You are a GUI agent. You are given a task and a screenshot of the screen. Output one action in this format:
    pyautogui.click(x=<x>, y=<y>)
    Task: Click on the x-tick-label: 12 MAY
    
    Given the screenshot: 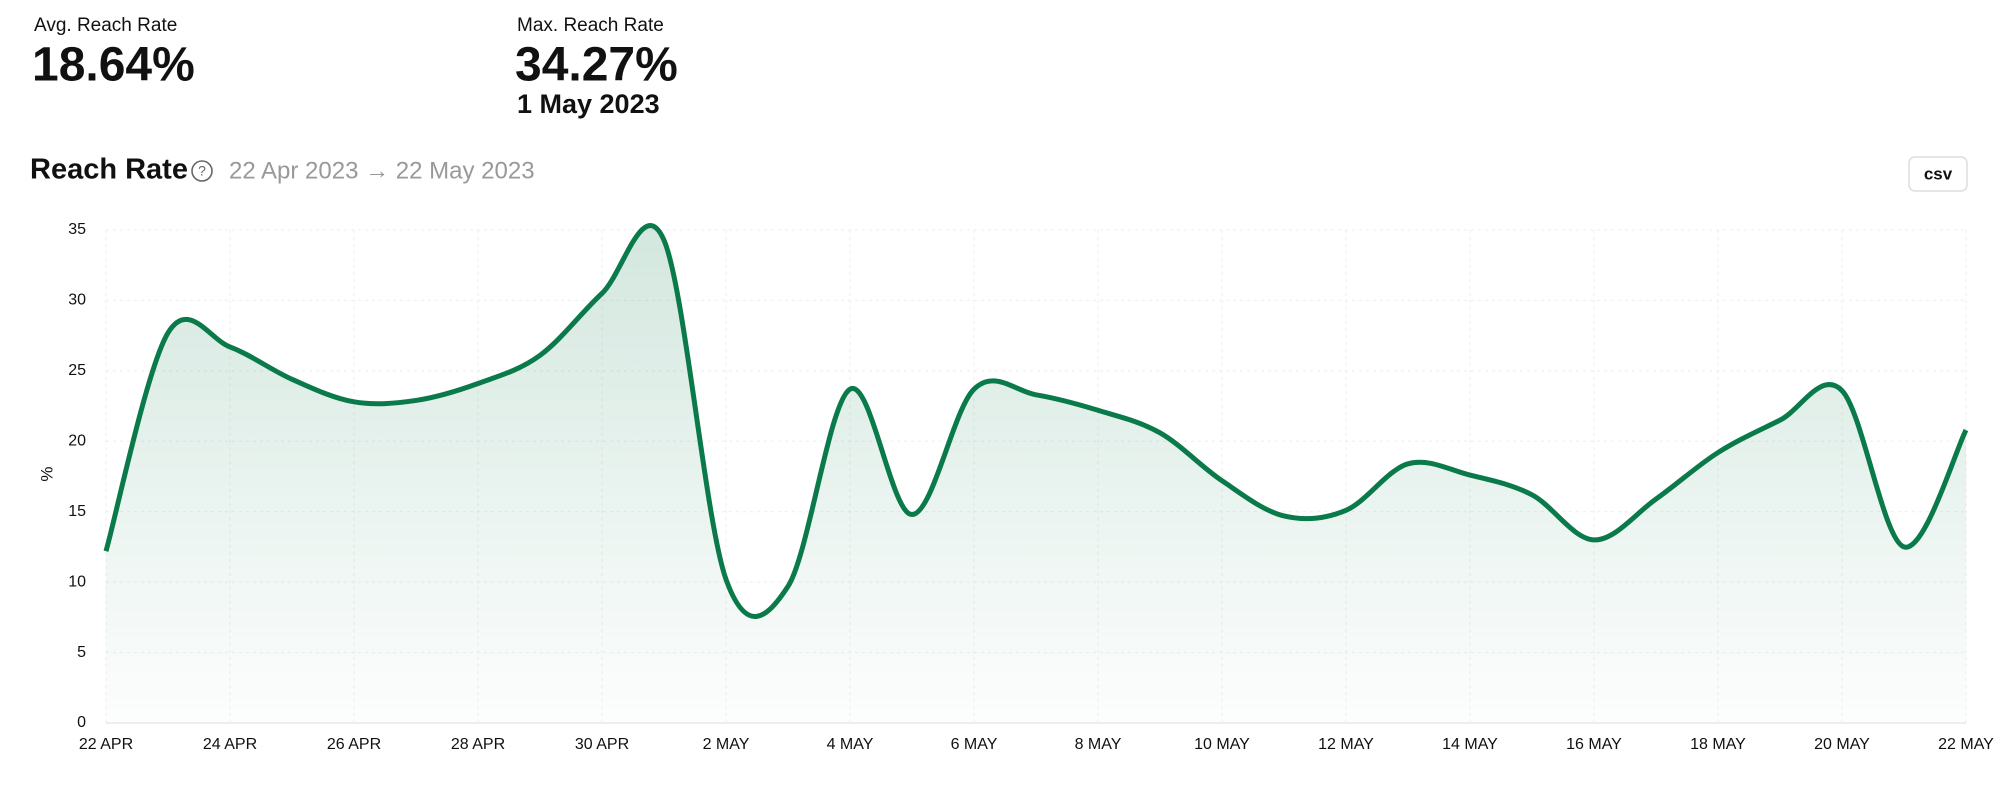 What is the action you would take?
    pyautogui.click(x=1346, y=744)
    